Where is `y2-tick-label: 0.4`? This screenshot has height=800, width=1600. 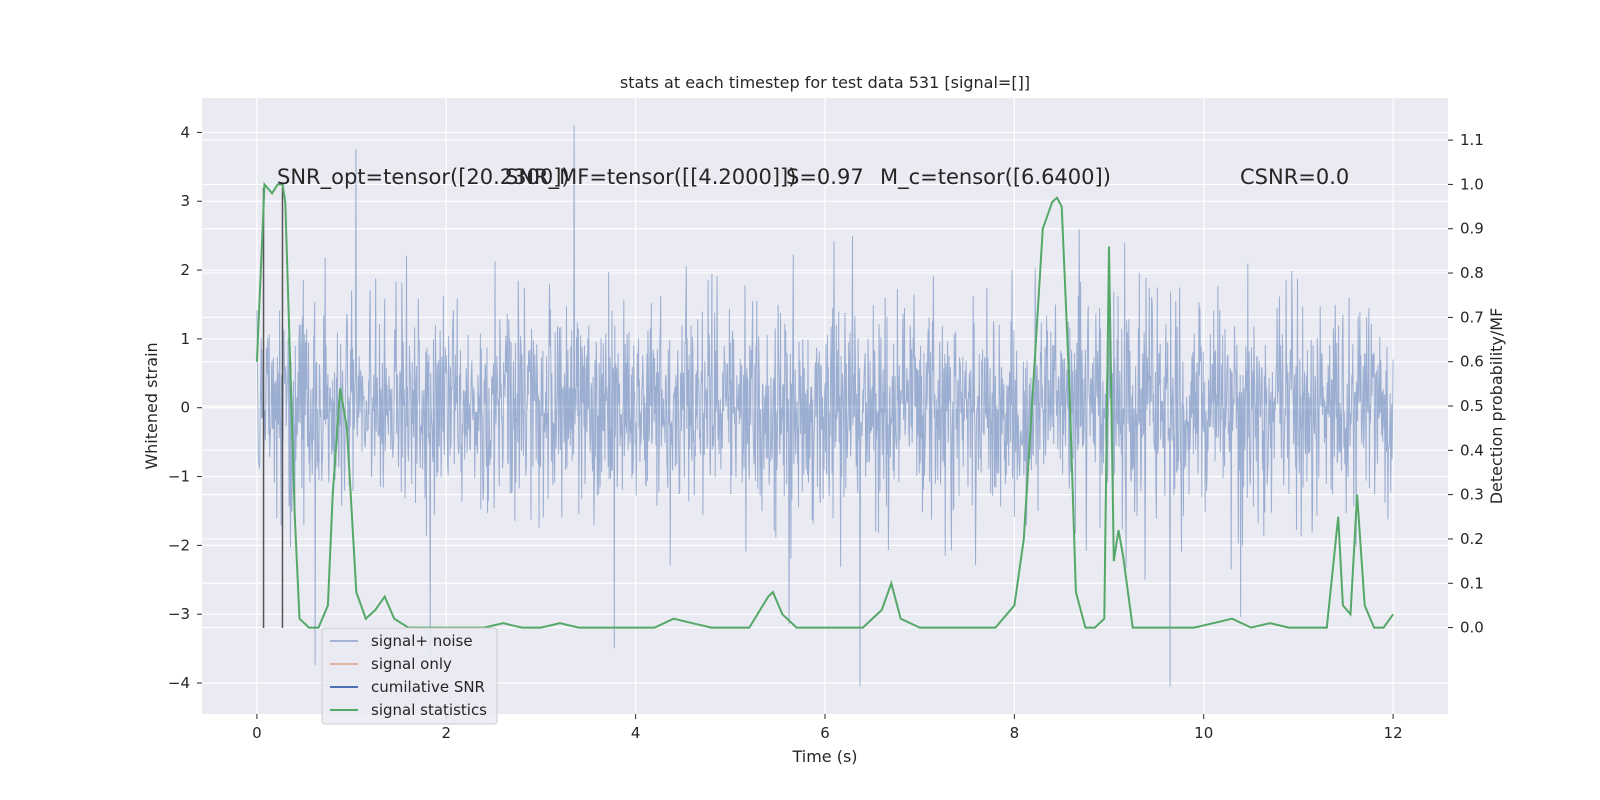
y2-tick-label: 0.4 is located at coordinates (1472, 450).